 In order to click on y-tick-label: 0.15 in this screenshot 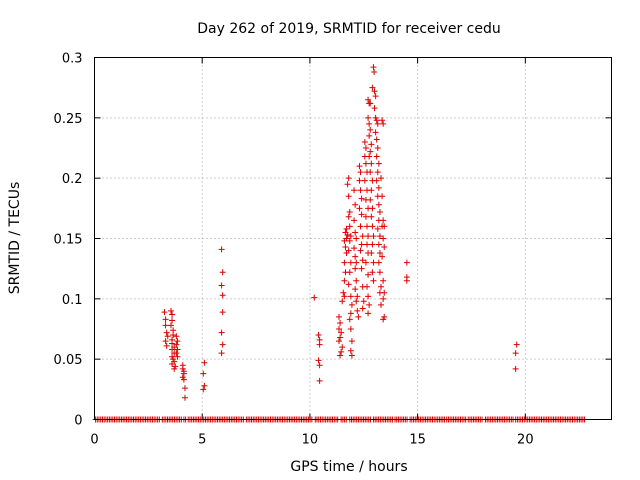, I will do `click(68, 240)`.